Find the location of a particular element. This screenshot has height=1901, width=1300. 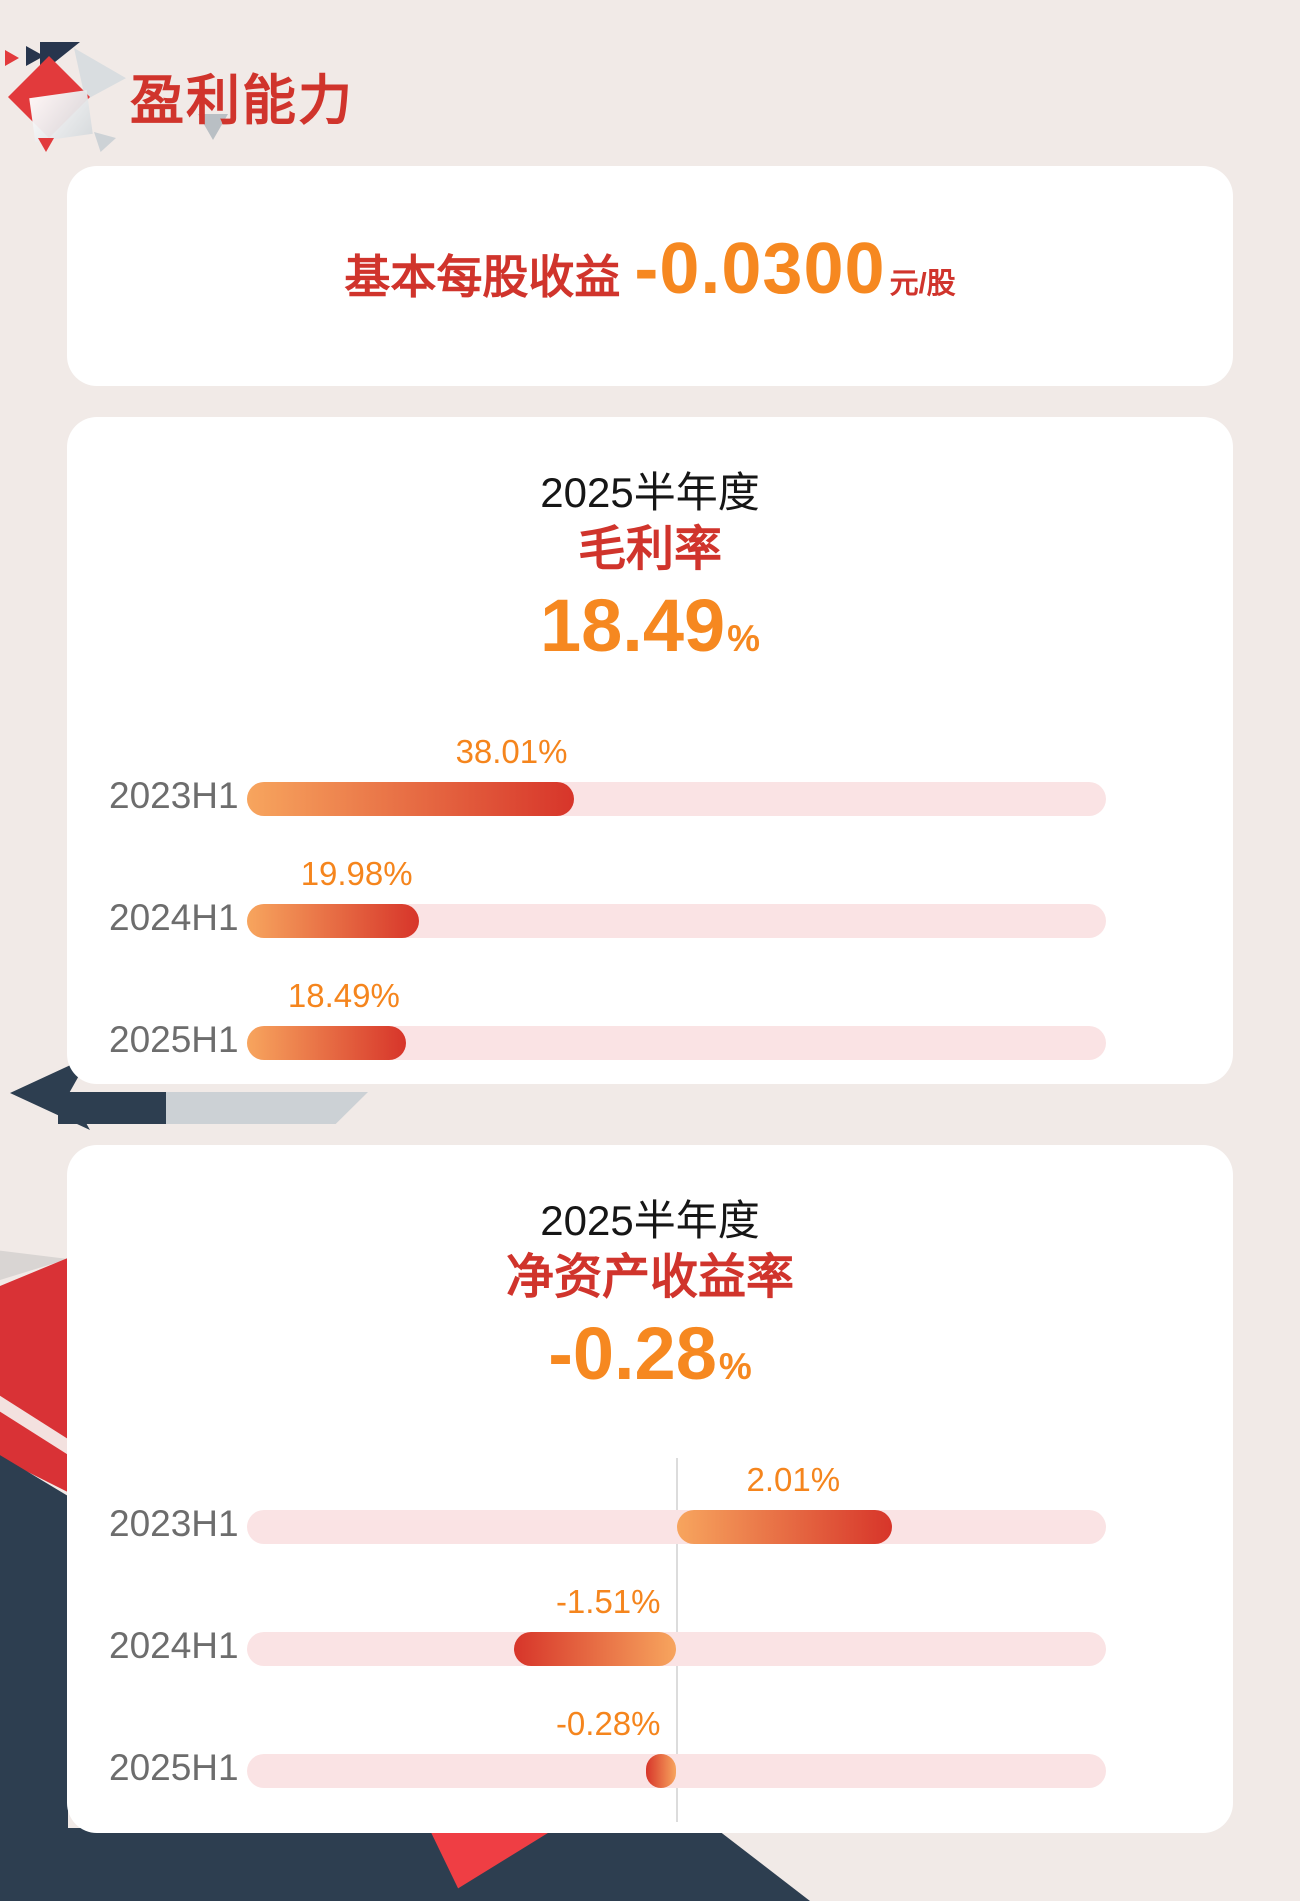

page-title: 盈利能力 is located at coordinates (242, 101).